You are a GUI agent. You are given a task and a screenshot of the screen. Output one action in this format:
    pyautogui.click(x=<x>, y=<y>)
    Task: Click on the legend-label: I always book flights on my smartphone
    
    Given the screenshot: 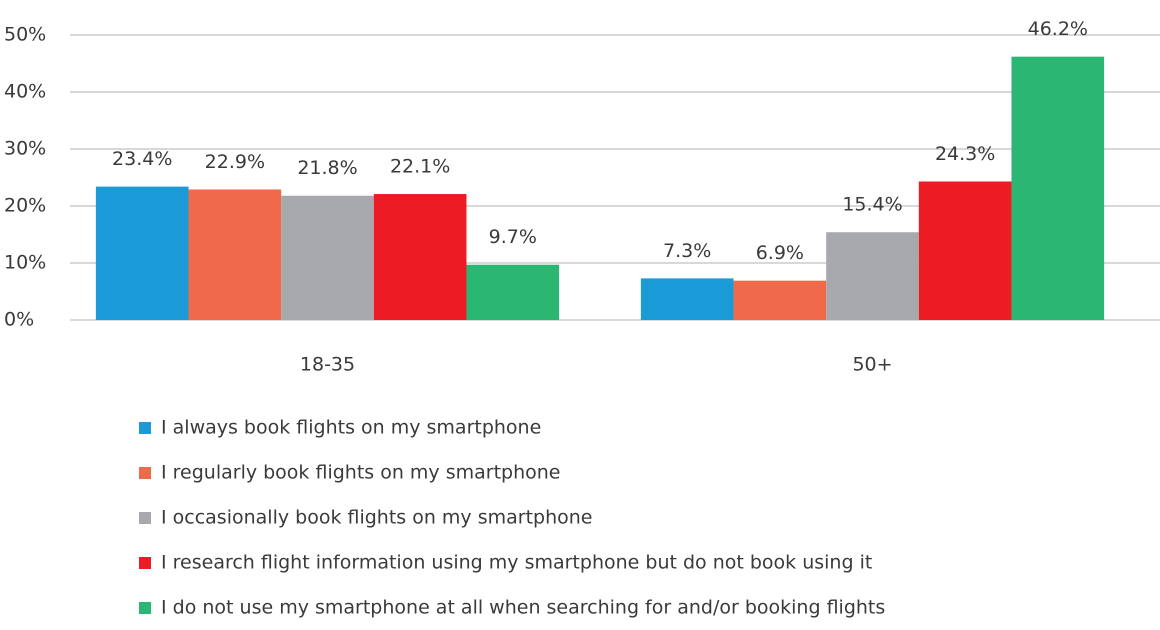 What is the action you would take?
    pyautogui.click(x=351, y=428)
    